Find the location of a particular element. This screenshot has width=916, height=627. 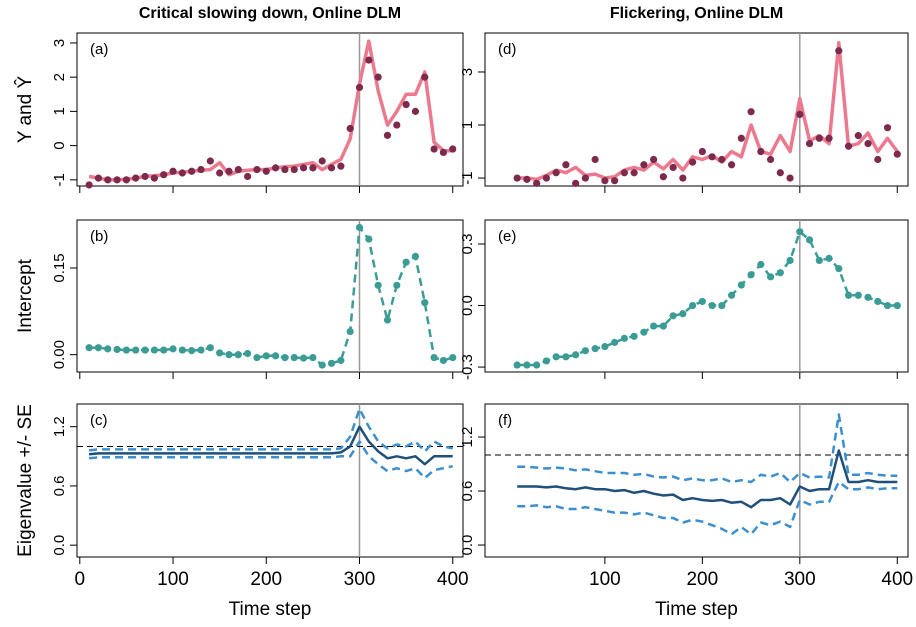

y-axis-label: Intercept is located at coordinates (25, 295).